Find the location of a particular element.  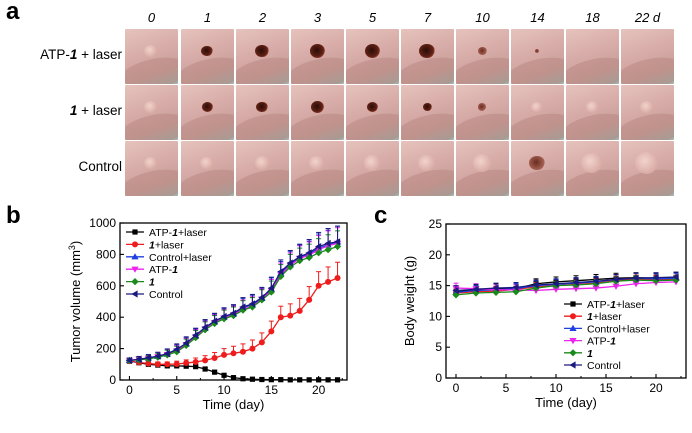

legend-label: 1 is located at coordinates (590, 354).